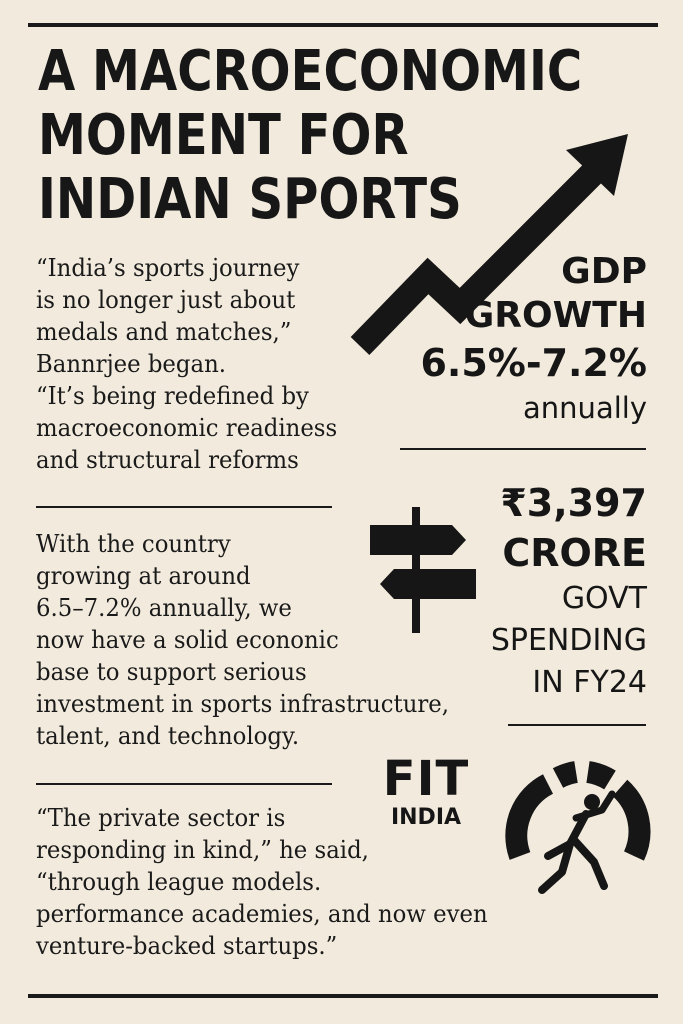 Image resolution: width=683 pixels, height=1024 pixels. Describe the element at coordinates (179, 881) in the screenshot. I see `text-line: “through league models.` at that location.